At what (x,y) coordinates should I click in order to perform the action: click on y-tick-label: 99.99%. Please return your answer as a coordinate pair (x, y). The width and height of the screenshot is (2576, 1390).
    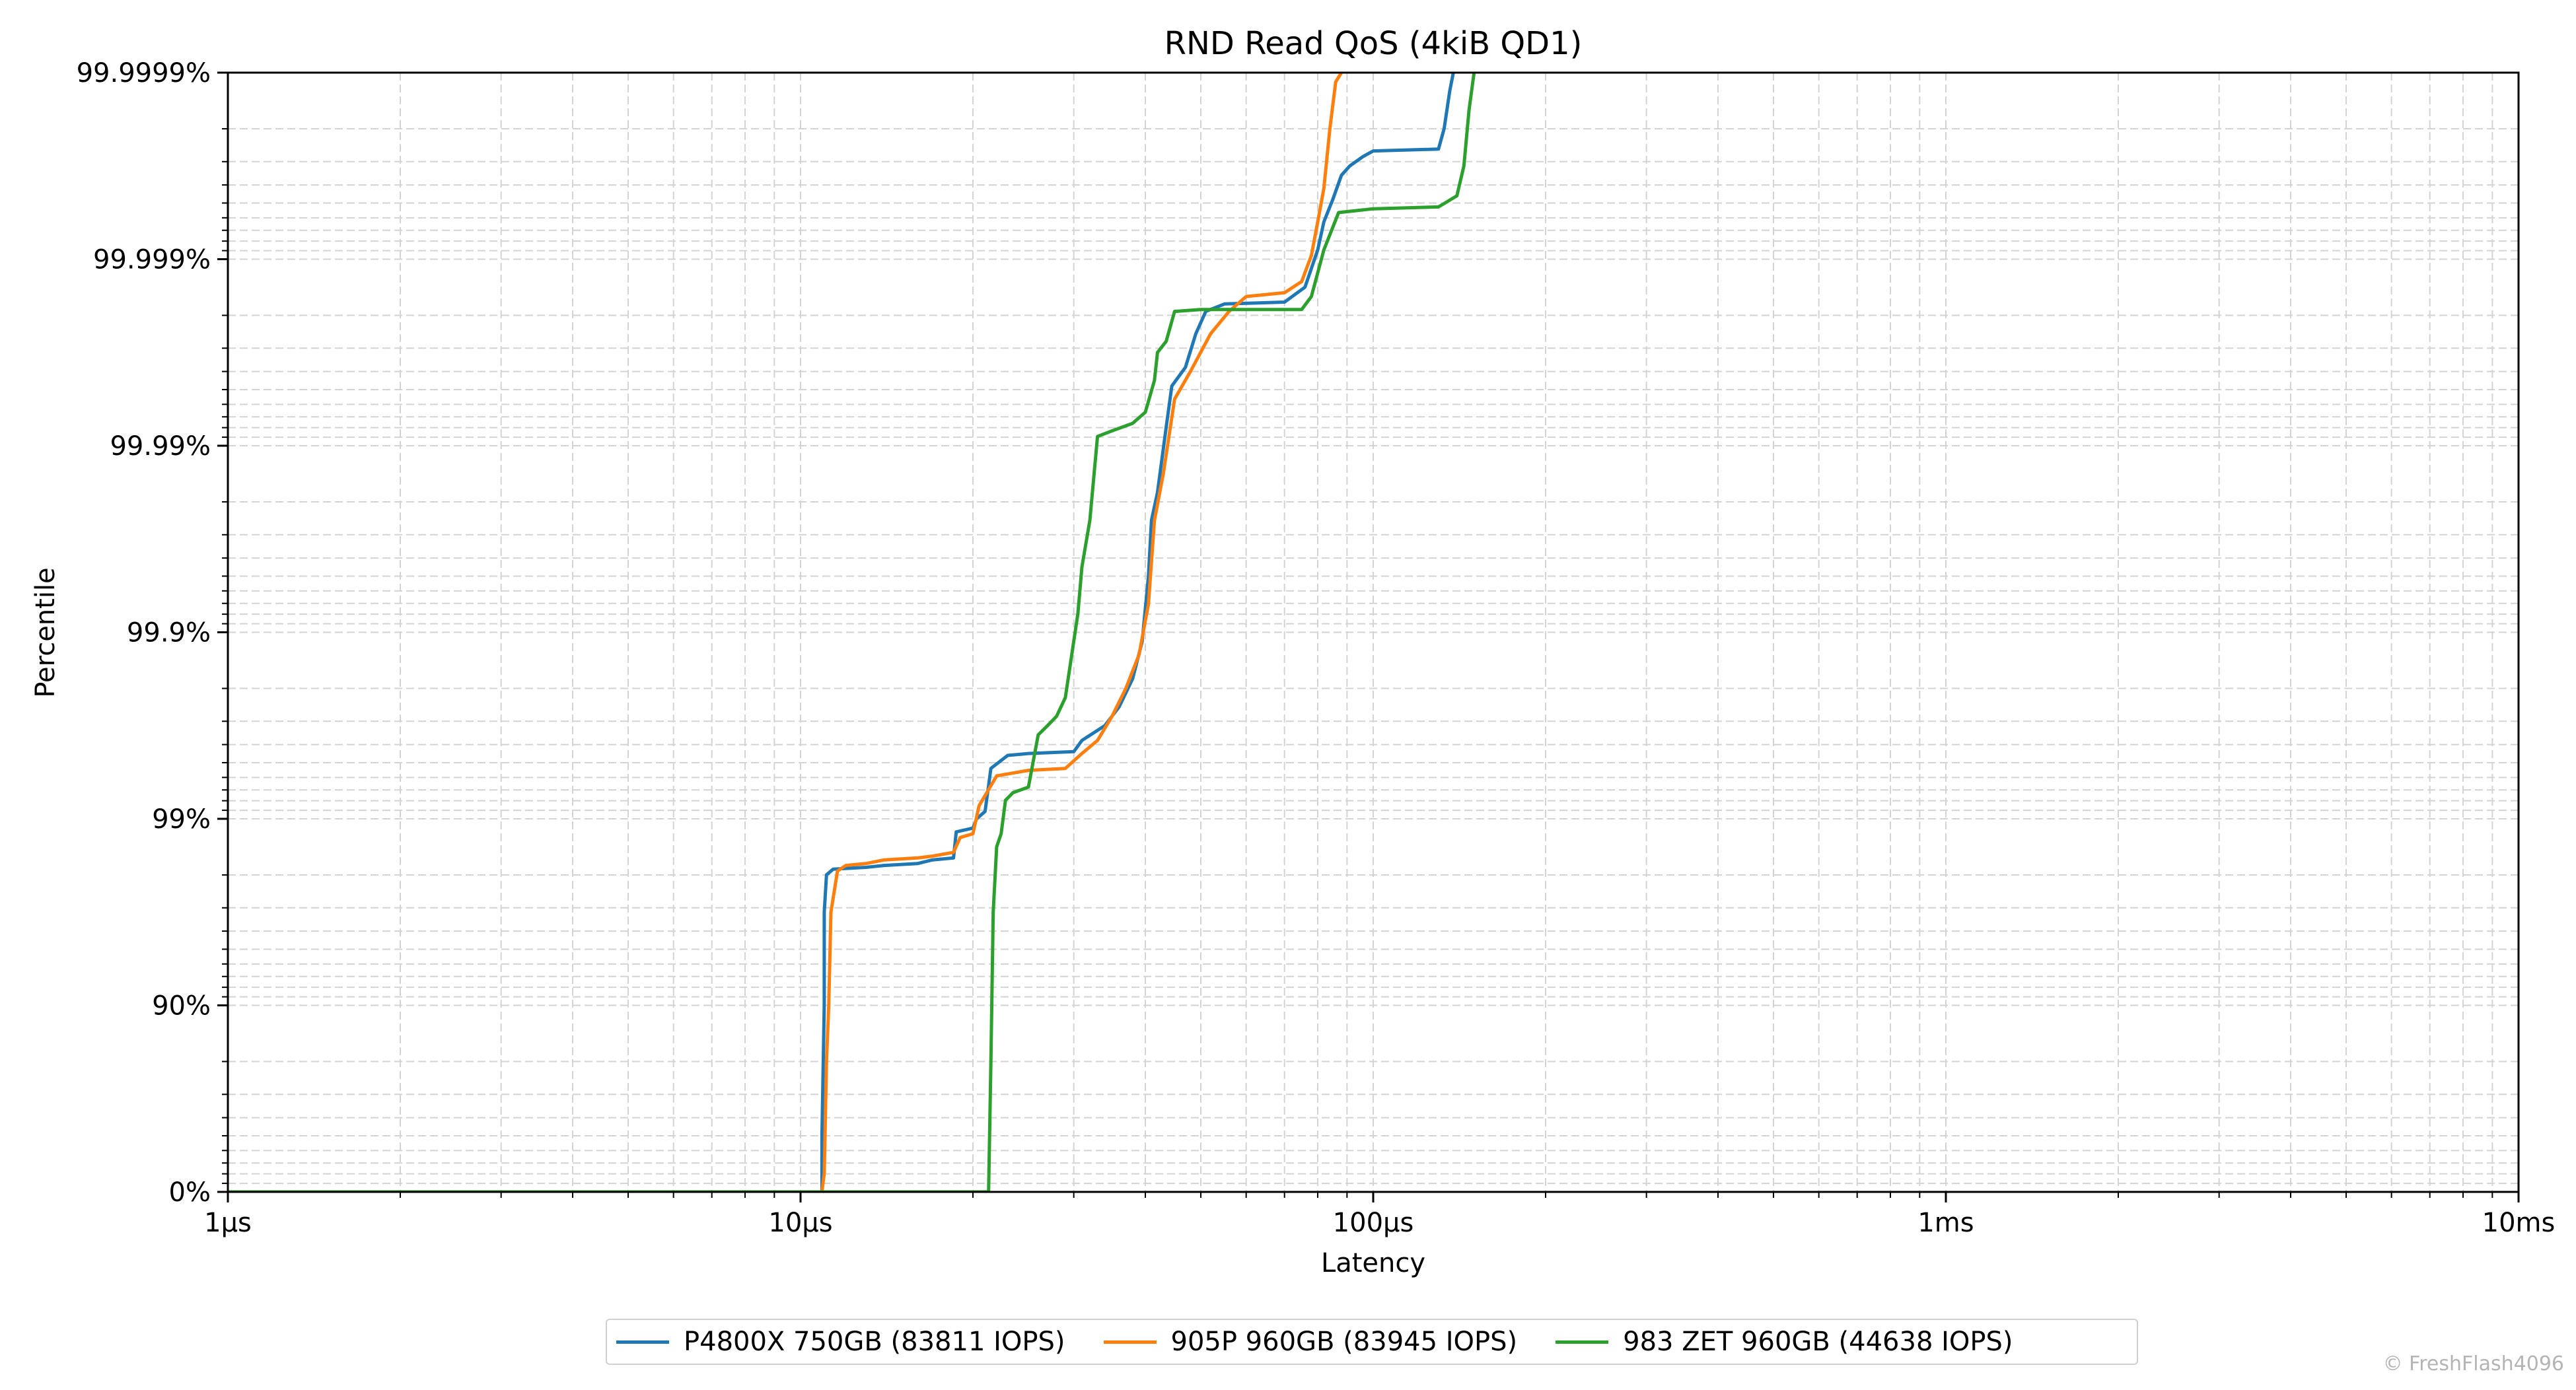
    Looking at the image, I should click on (160, 446).